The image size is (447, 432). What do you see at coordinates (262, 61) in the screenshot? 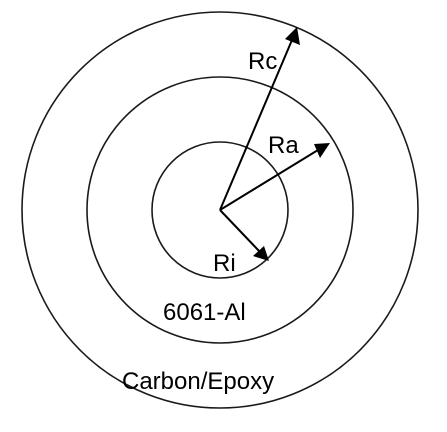
I see `label-rc: Rc` at bounding box center [262, 61].